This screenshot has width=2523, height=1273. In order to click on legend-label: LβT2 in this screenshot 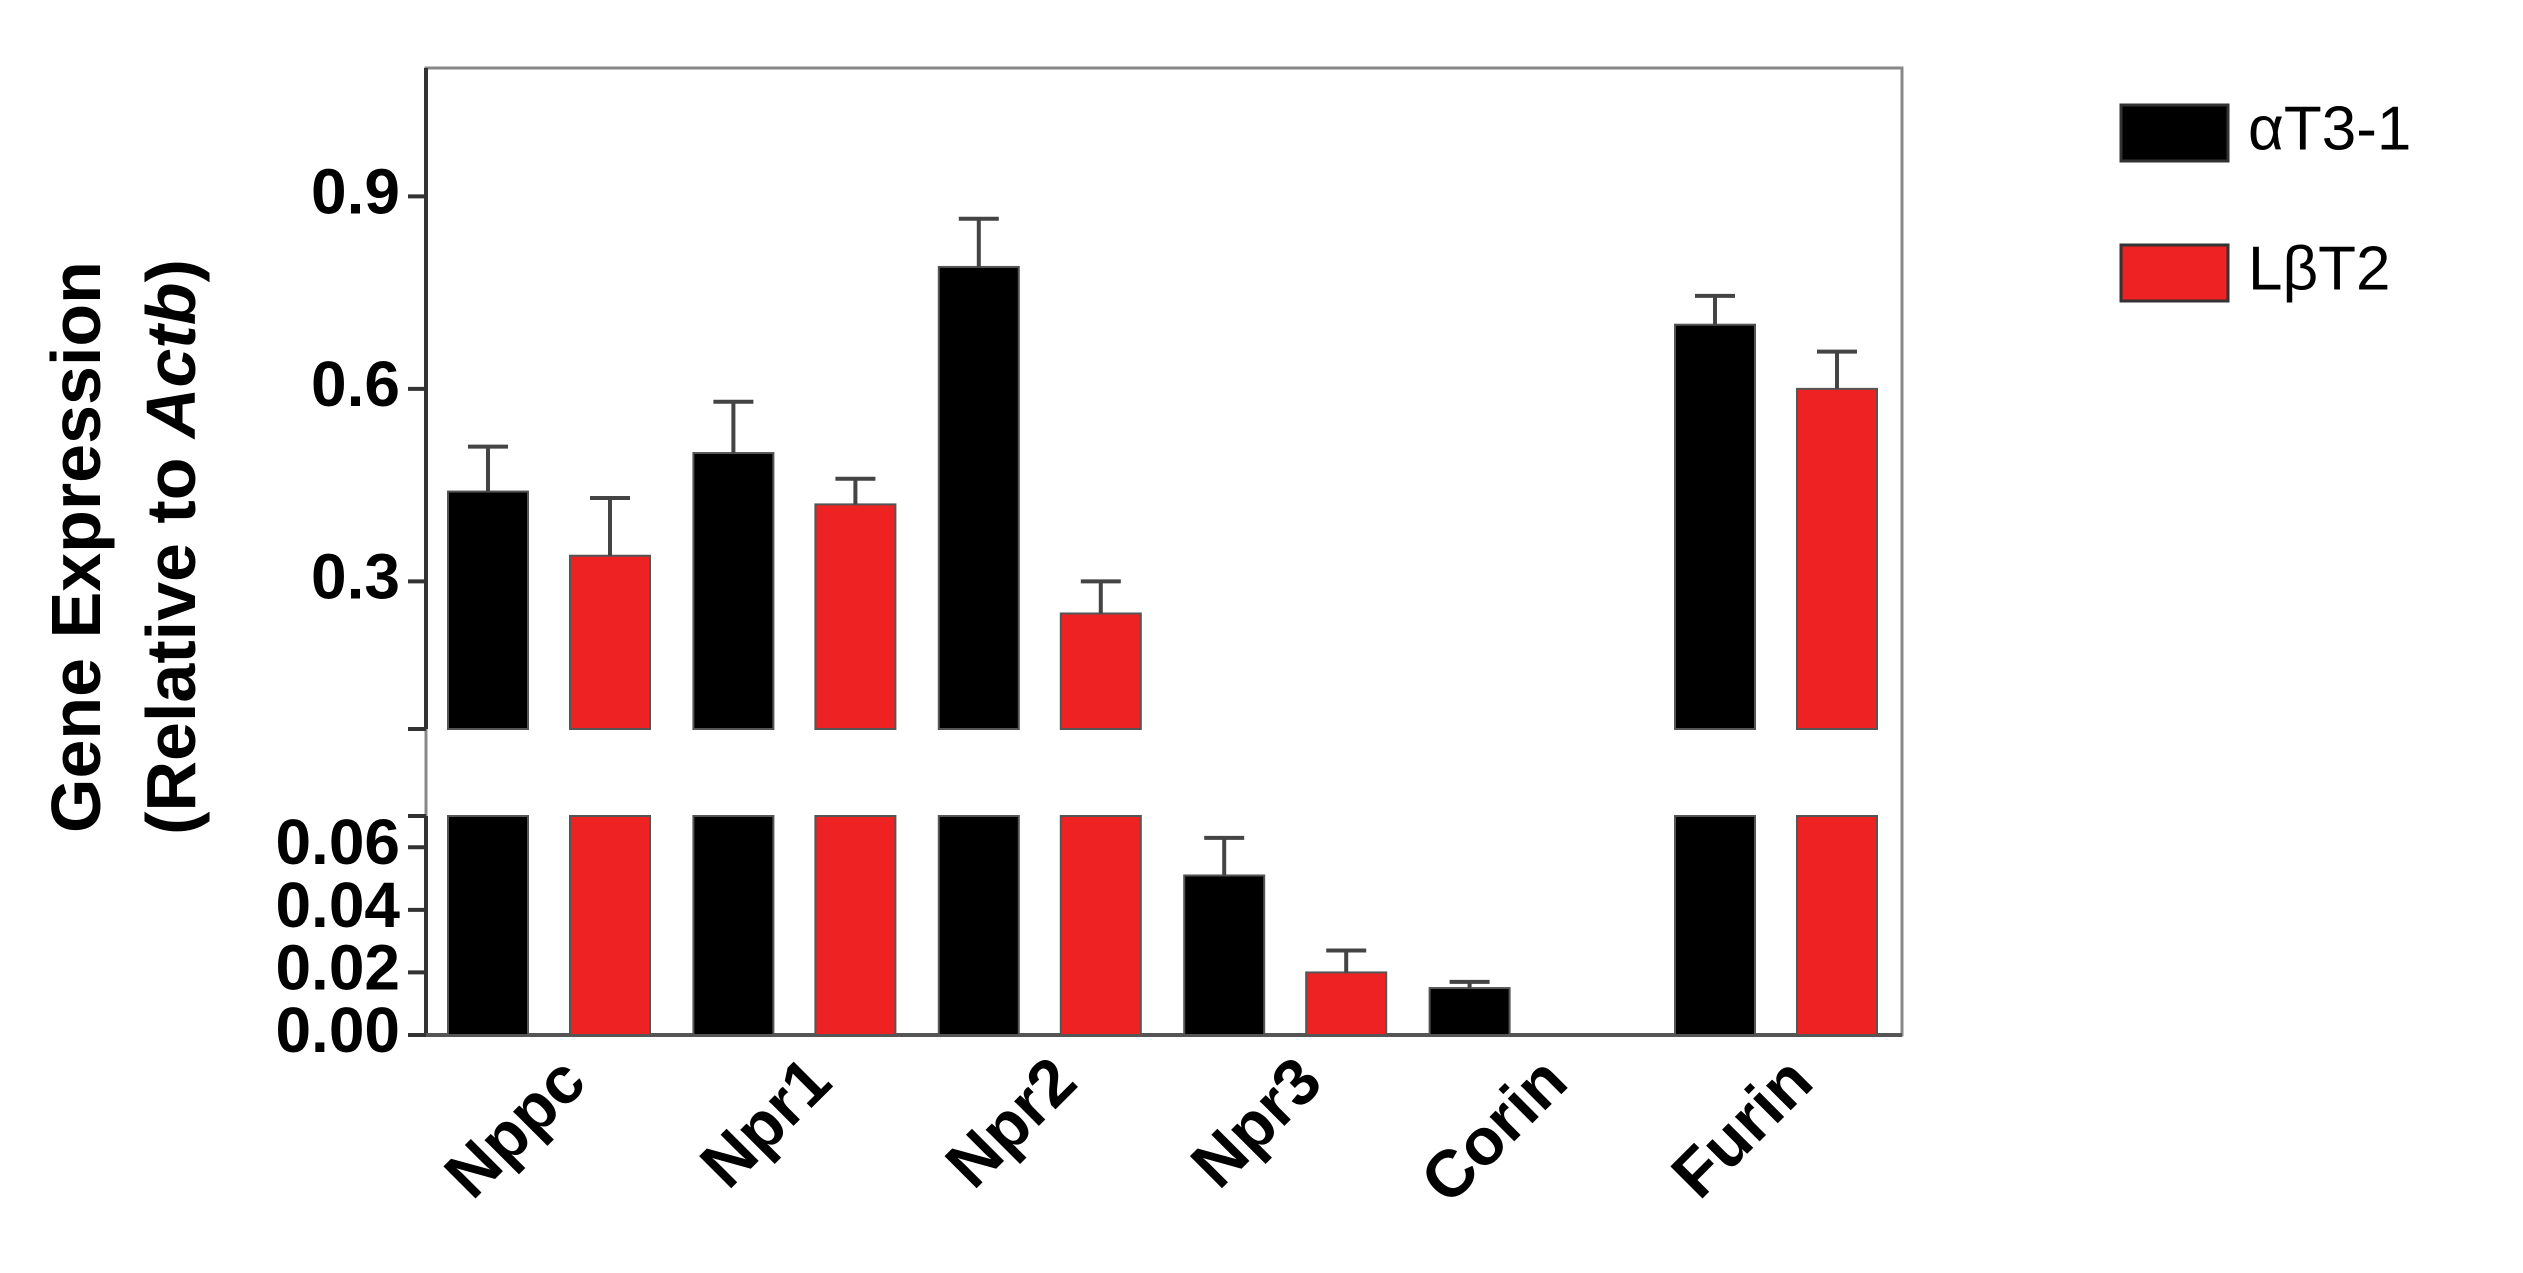, I will do `click(2319, 268)`.